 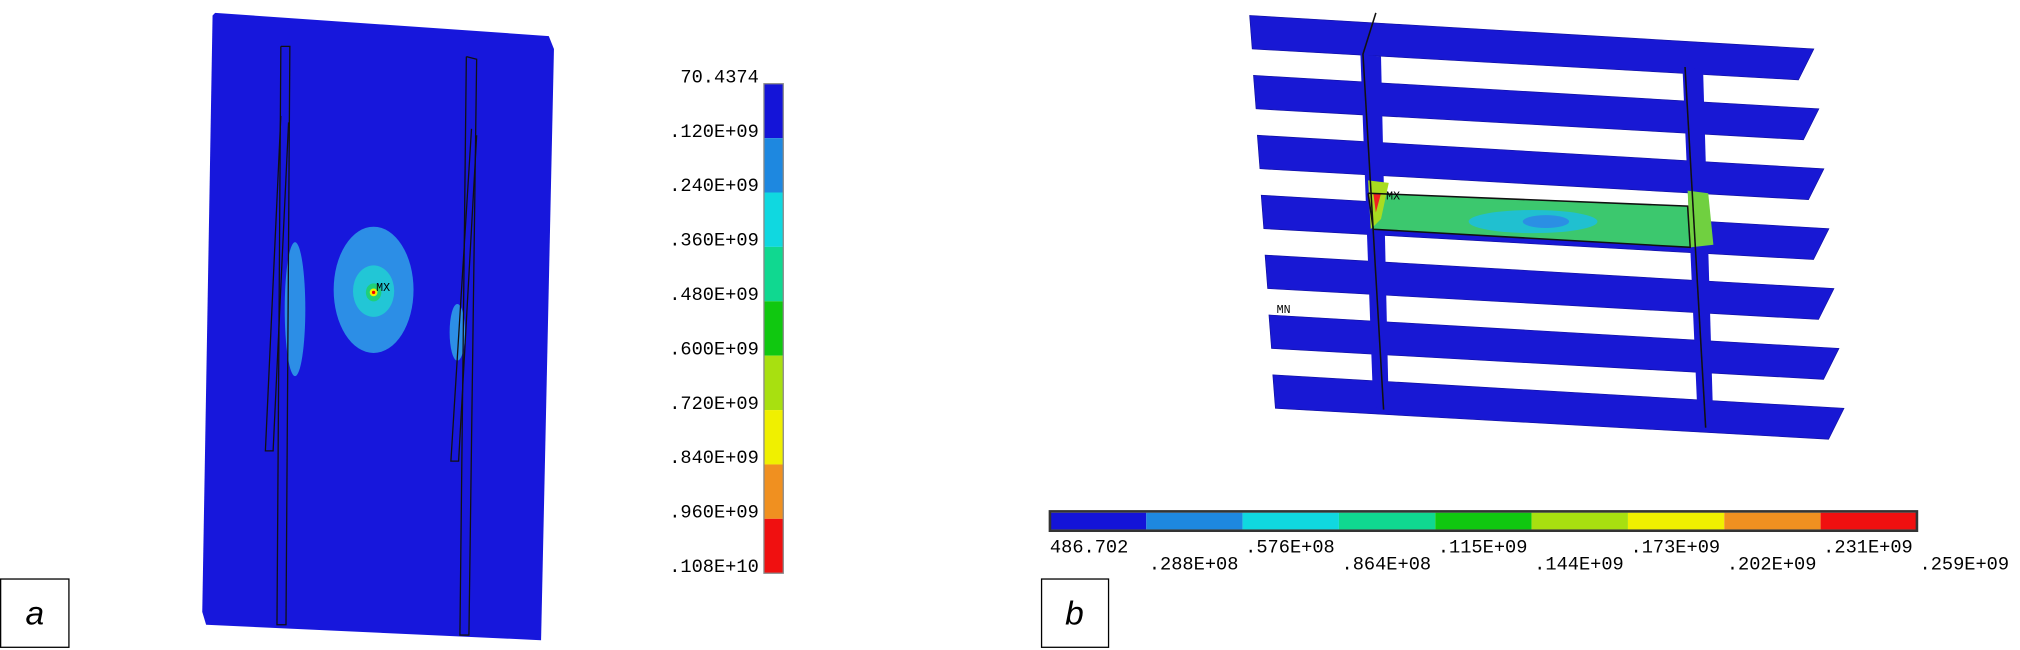 What do you see at coordinates (714, 567) in the screenshot?
I see `legend-label: .108E+10` at bounding box center [714, 567].